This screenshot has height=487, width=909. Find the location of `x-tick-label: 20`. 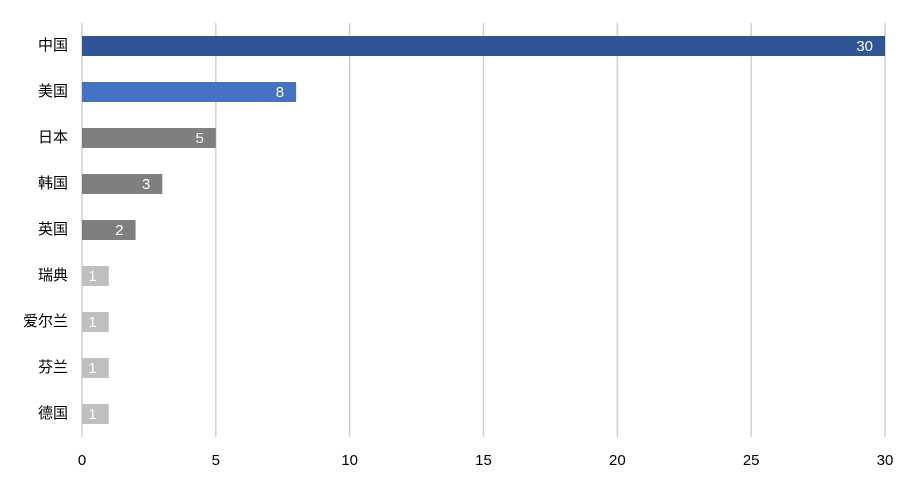

x-tick-label: 20 is located at coordinates (617, 460).